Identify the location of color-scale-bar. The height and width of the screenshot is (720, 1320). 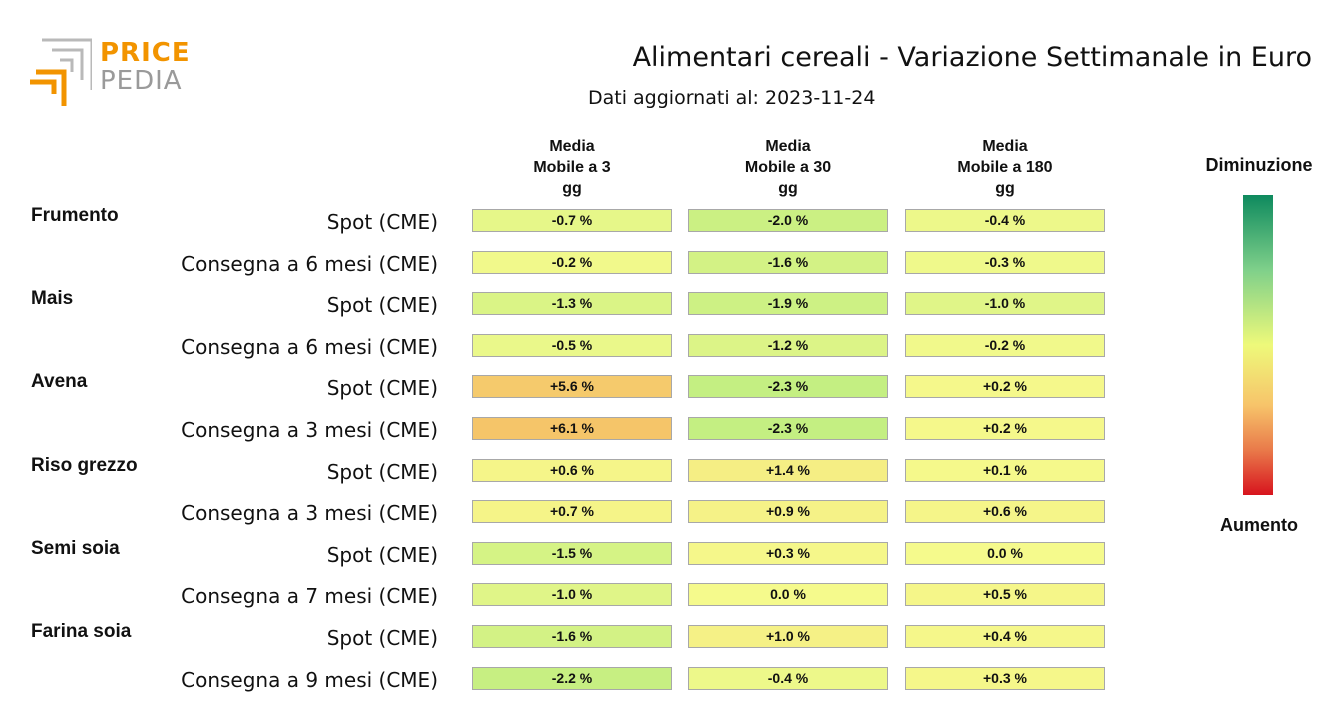
(1258, 345).